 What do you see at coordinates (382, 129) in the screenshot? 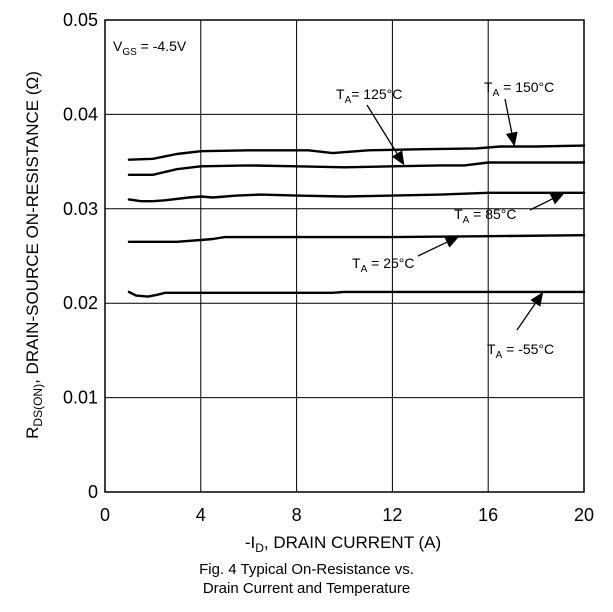
I see `arrow-line-125c` at bounding box center [382, 129].